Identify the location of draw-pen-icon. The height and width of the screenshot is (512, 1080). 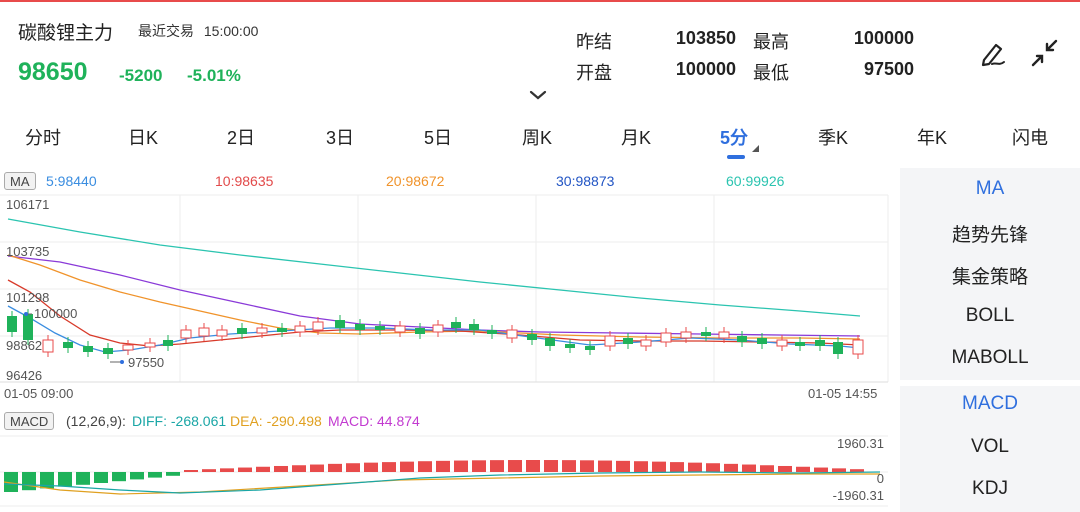
(993, 53).